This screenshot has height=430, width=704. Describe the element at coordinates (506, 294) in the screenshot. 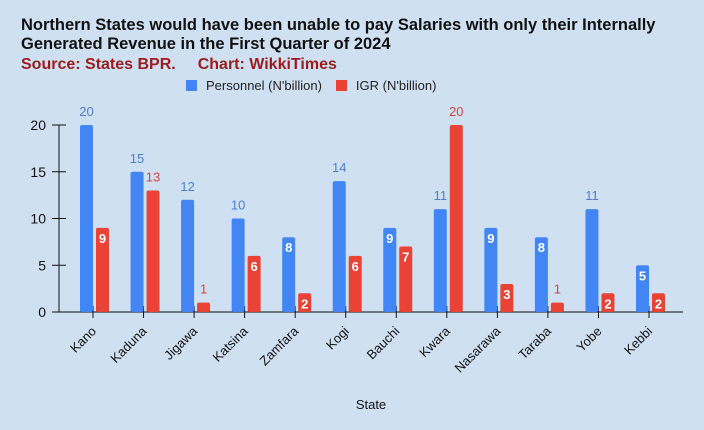

I see `data-label: 3` at that location.